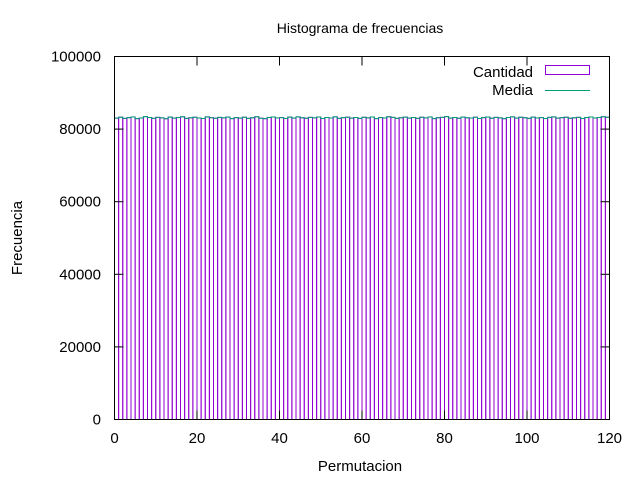 This screenshot has width=640, height=480. I want to click on x-tick-label: 40, so click(279, 438).